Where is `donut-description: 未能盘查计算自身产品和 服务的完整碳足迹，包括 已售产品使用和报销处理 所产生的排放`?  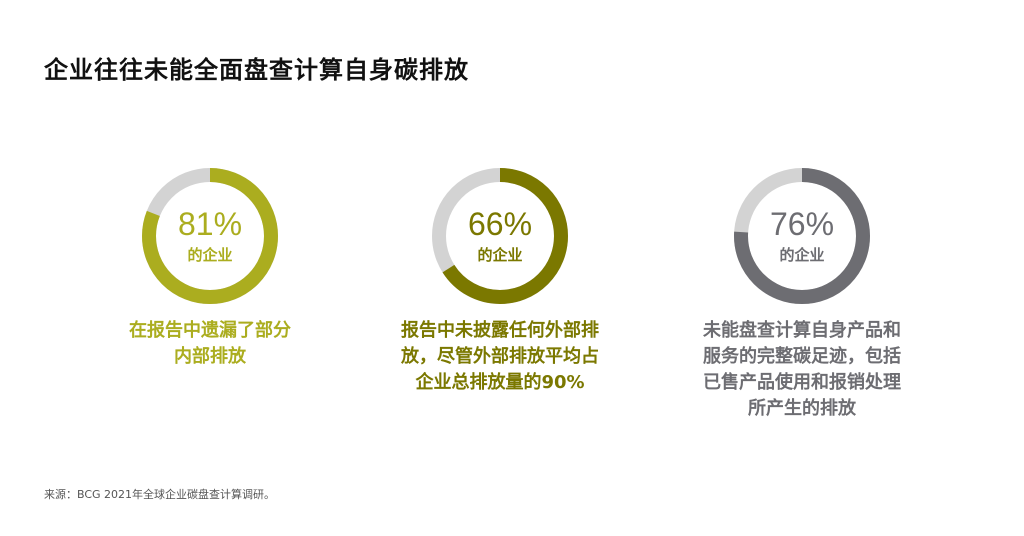 donut-description: 未能盘查计算自身产品和 服务的完整碳足迹，包括 已售产品使用和报销处理 所产生的排放 is located at coordinates (802, 370).